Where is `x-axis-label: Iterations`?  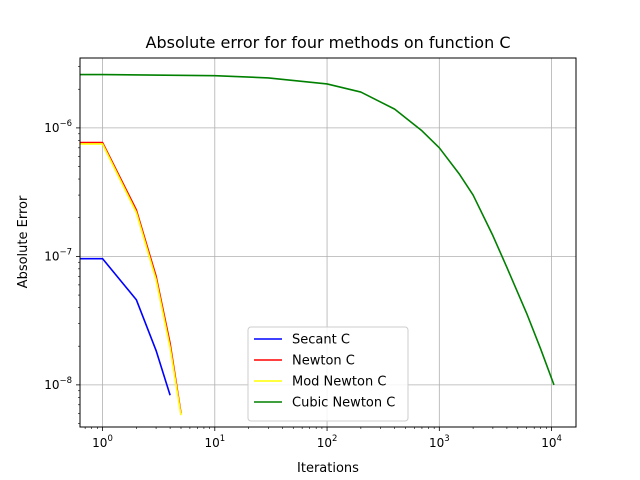 x-axis-label: Iterations is located at coordinates (328, 468).